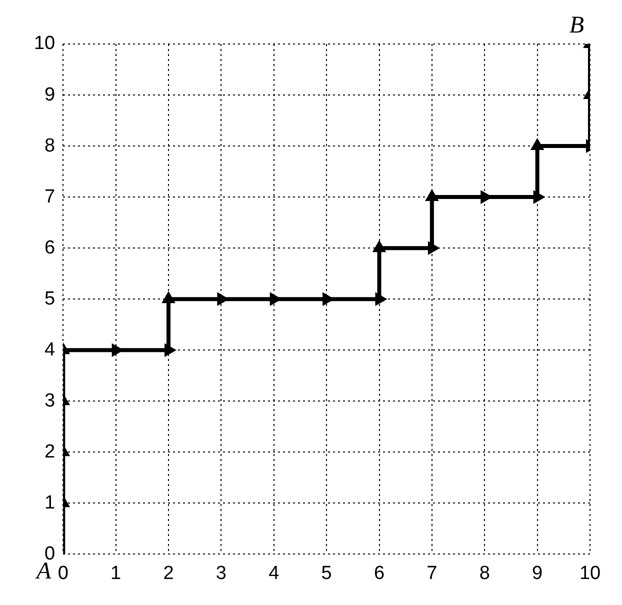 This screenshot has width=622, height=605. What do you see at coordinates (50, 95) in the screenshot?
I see `y-tick-label: 9` at bounding box center [50, 95].